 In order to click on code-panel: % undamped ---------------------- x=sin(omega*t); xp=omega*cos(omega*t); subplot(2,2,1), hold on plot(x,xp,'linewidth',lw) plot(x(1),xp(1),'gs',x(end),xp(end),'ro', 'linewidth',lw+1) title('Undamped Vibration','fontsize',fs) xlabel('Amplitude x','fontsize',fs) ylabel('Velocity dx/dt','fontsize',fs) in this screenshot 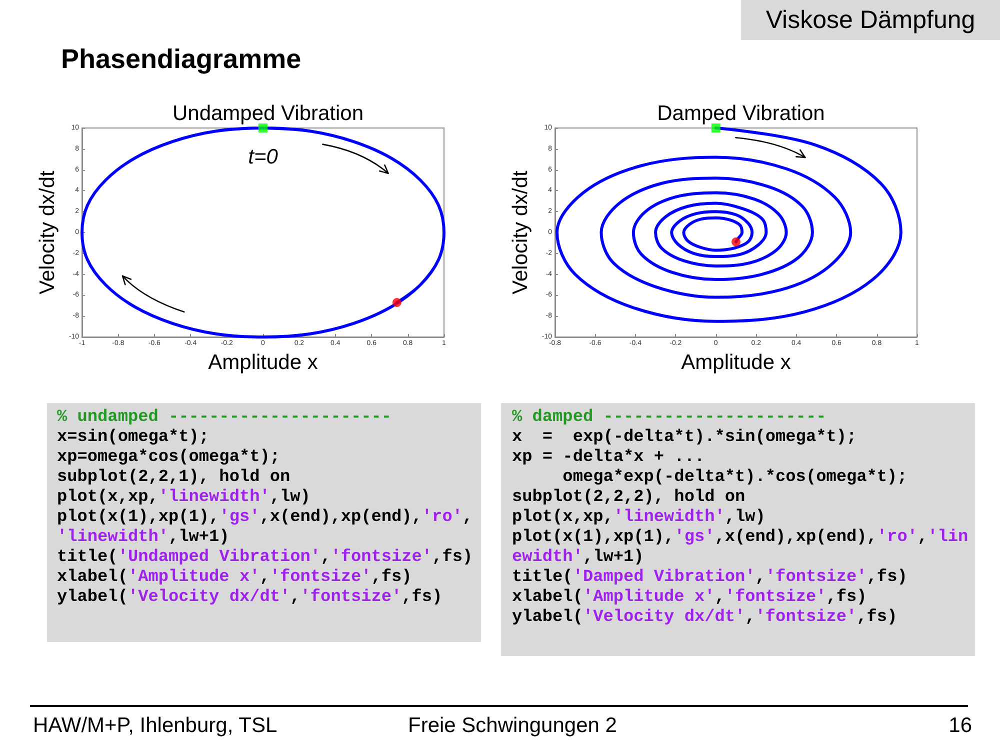, I will do `click(264, 522)`.